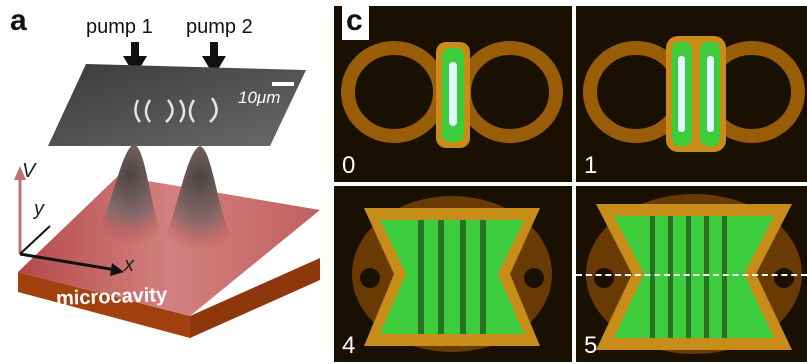  I want to click on pump-2-arrow-icon, so click(214, 59).